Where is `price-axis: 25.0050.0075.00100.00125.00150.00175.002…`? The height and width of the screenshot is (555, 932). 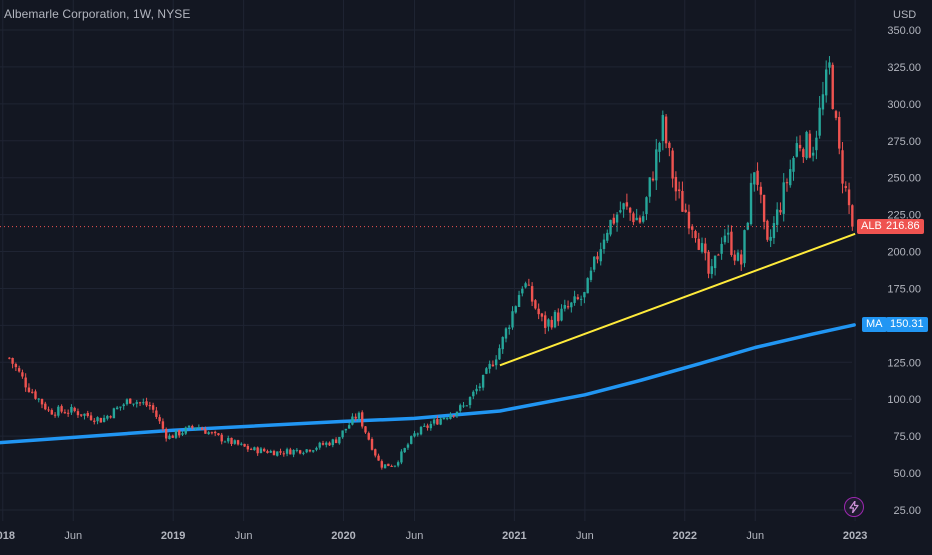
price-axis: 25.0050.0075.00100.00125.00150.00175.002… is located at coordinates (904, 271).